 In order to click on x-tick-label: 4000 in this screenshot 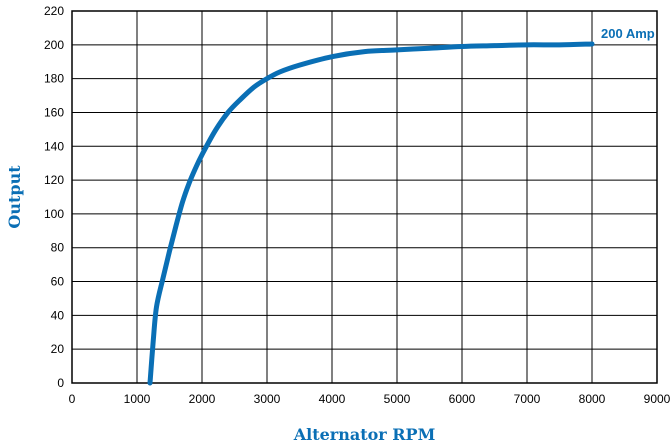, I will do `click(332, 399)`.